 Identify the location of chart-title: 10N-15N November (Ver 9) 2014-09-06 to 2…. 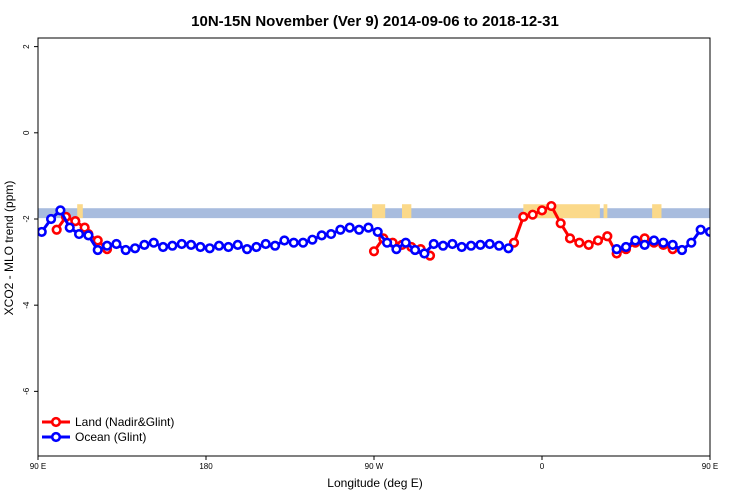
(375, 21).